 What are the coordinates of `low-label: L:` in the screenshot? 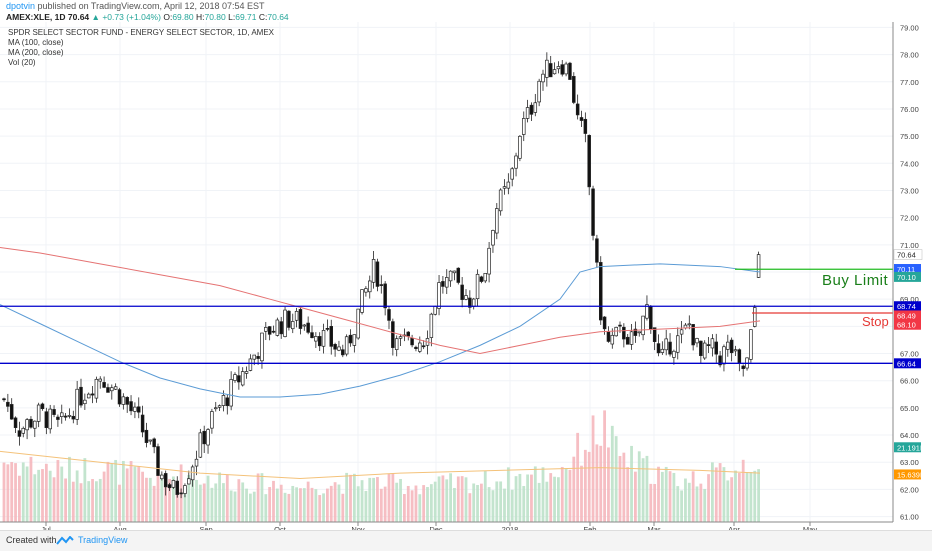 It's located at (232, 17).